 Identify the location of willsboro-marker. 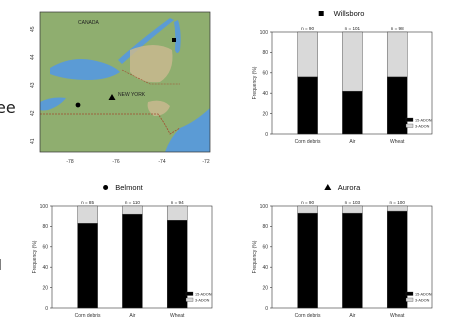
(174, 40).